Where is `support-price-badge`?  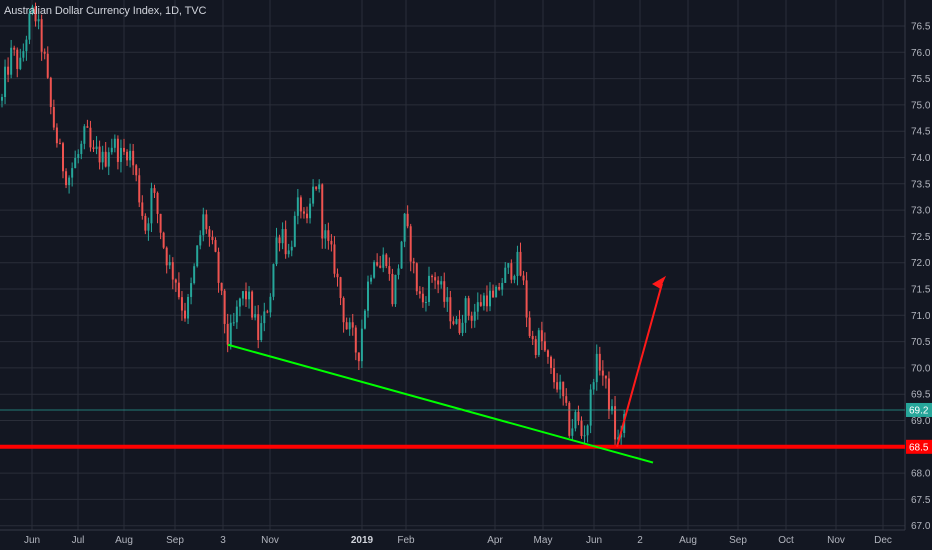
support-price-badge is located at coordinates (919, 446).